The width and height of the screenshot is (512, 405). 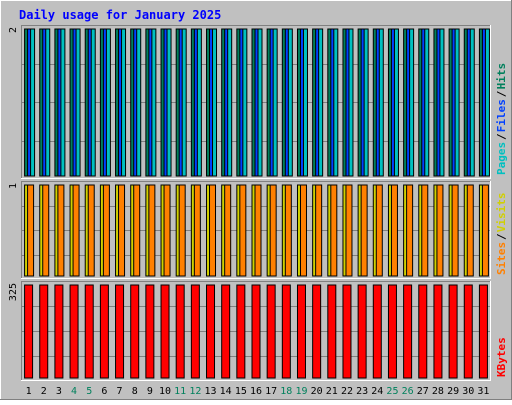 I want to click on day-label-18: 18, so click(x=286, y=391).